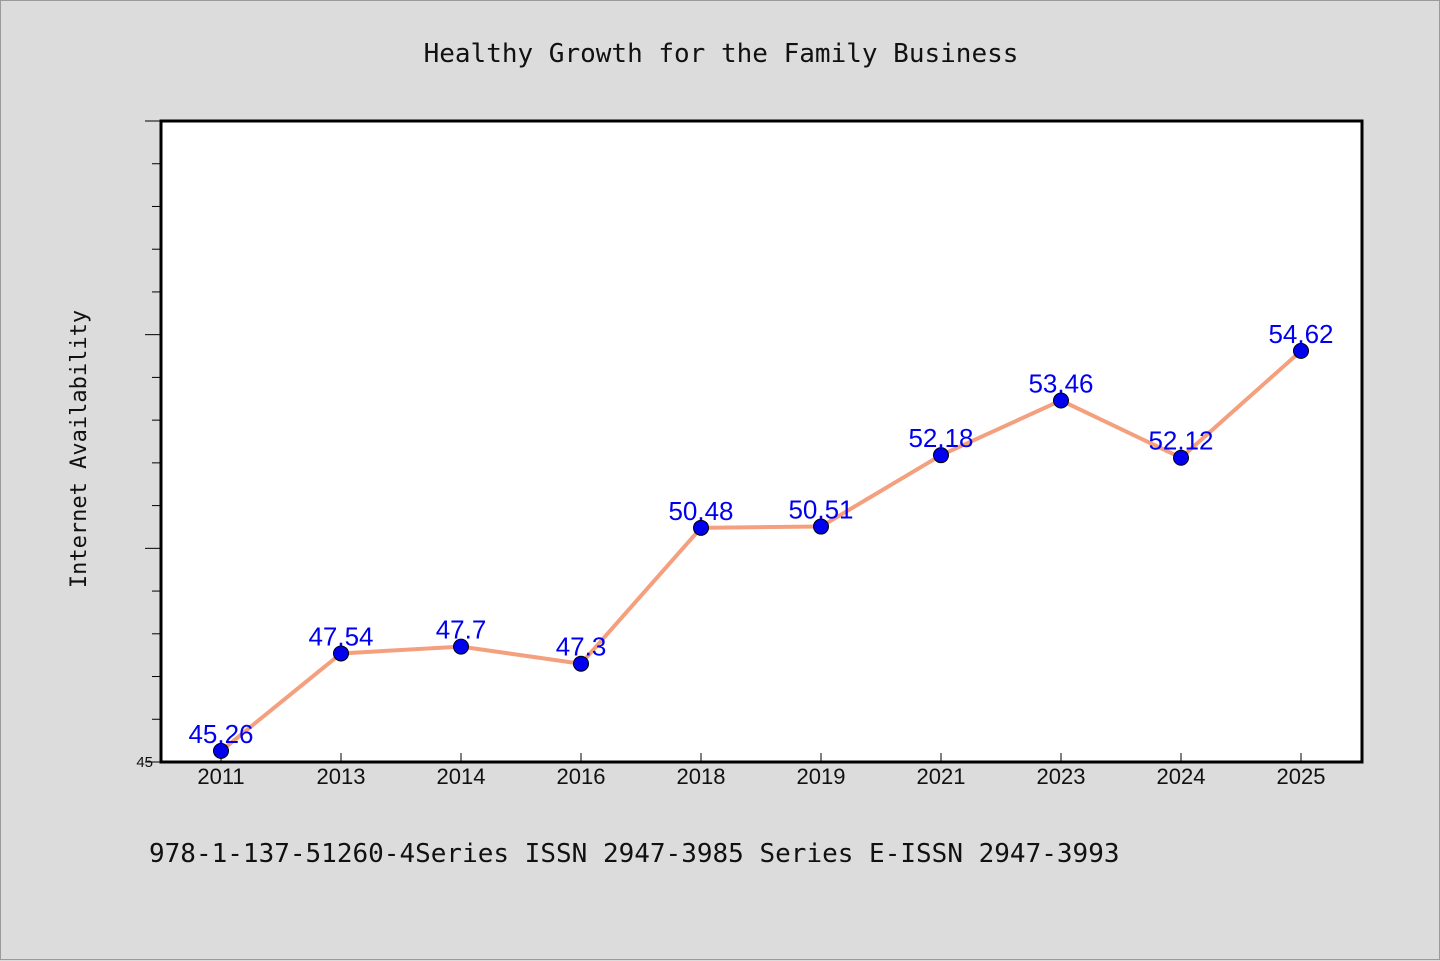 Image resolution: width=1440 pixels, height=961 pixels. I want to click on x-tick-label: 2023, so click(1061, 776).